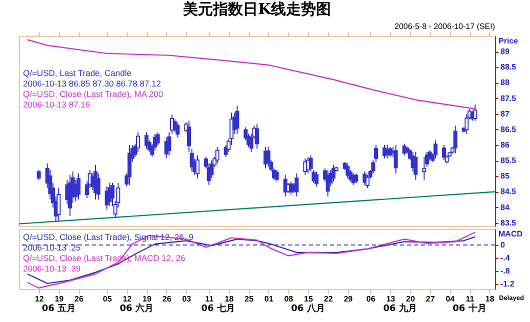  I want to click on y-tick-label: 88.5, so click(508, 67).